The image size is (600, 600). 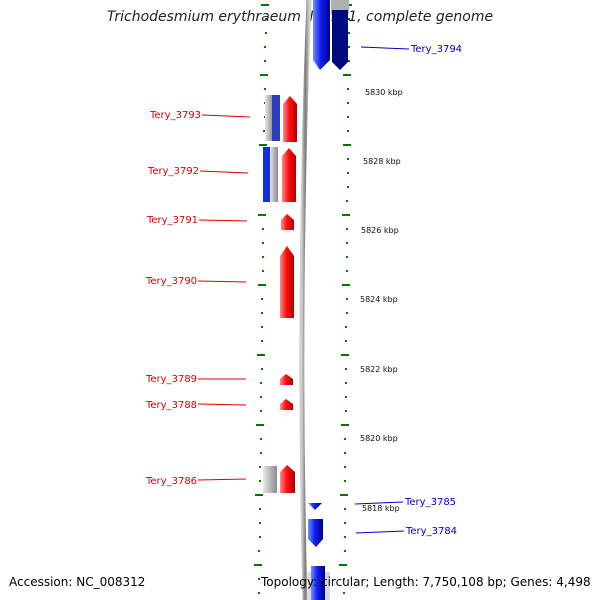 What do you see at coordinates (318, 583) in the screenshot?
I see `gene-arrow-forward-bottom` at bounding box center [318, 583].